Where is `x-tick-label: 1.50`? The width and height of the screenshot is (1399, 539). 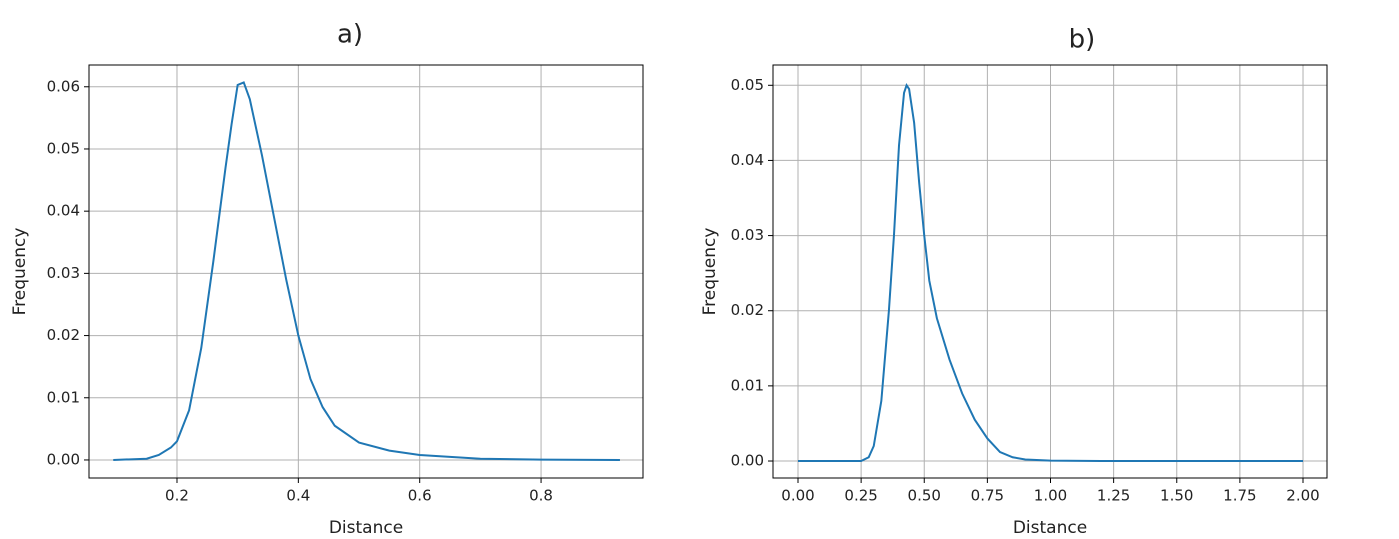 x-tick-label: 1.50 is located at coordinates (1176, 496).